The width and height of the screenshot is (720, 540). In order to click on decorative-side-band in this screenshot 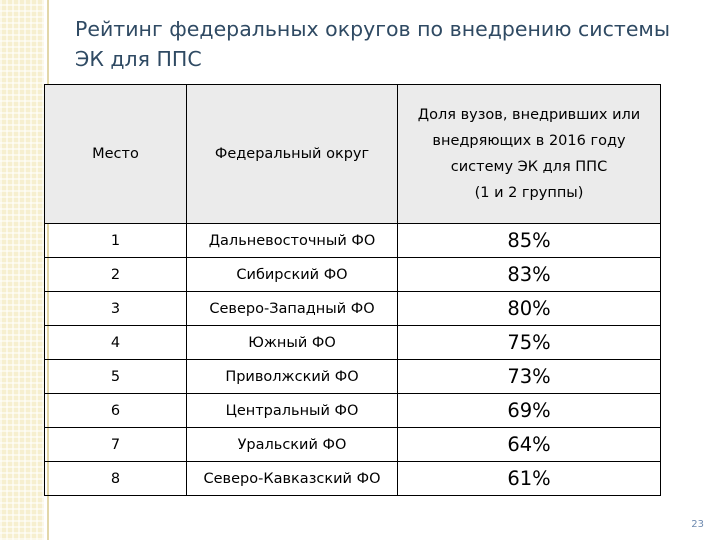, I will do `click(22, 270)`.